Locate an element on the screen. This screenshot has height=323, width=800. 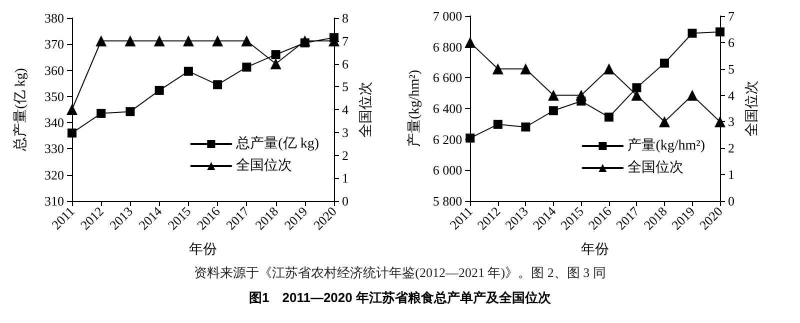
y-tick-label: 310 is located at coordinates (54, 201).